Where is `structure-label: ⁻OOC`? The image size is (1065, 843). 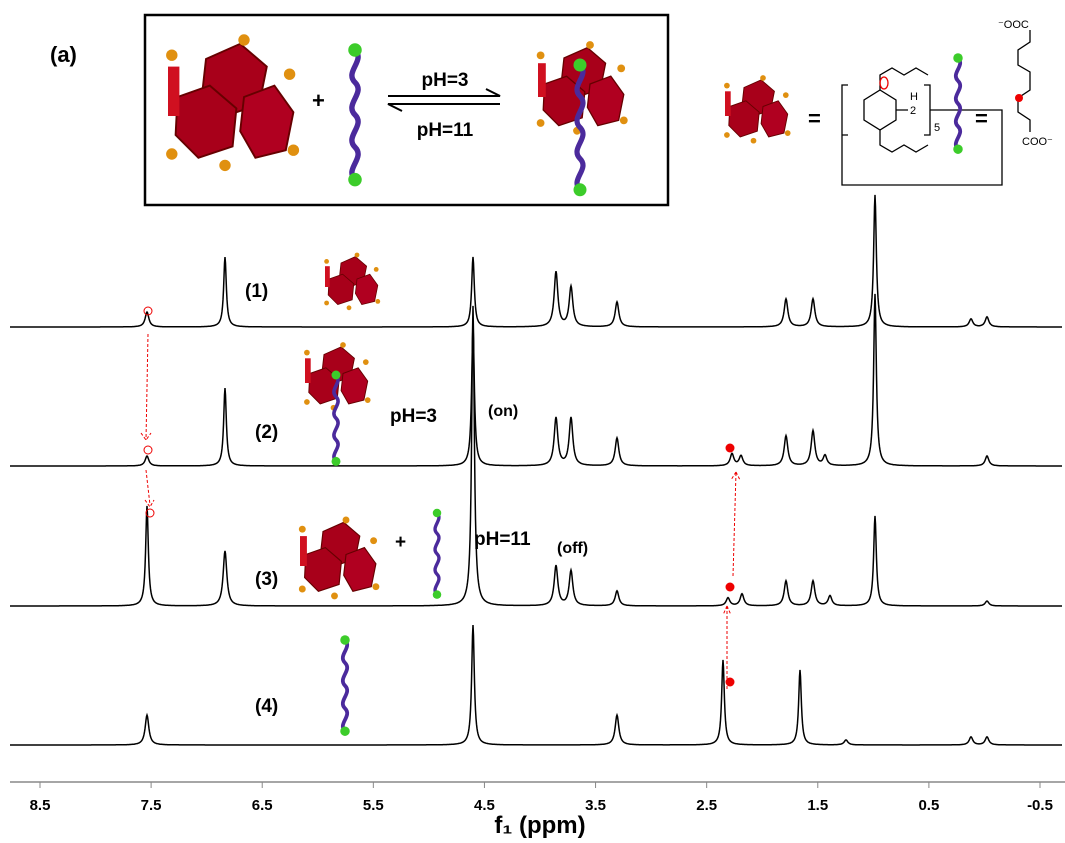
structure-label: ⁻OOC is located at coordinates (1013, 25).